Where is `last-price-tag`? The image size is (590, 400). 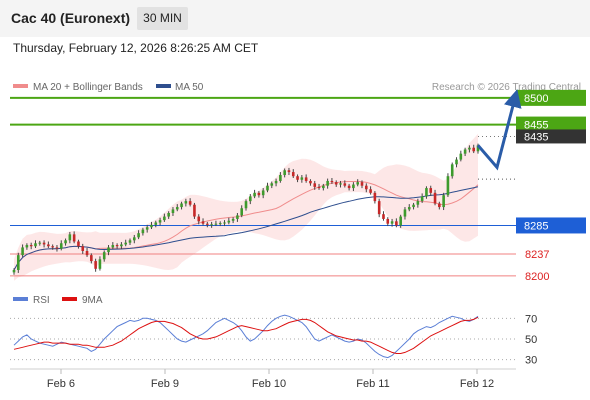
last-price-tag is located at coordinates (551, 136).